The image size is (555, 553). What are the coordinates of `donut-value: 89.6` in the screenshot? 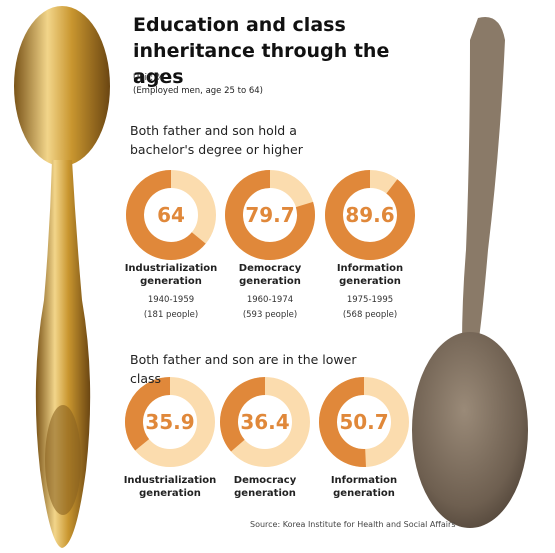 It's located at (369, 215).